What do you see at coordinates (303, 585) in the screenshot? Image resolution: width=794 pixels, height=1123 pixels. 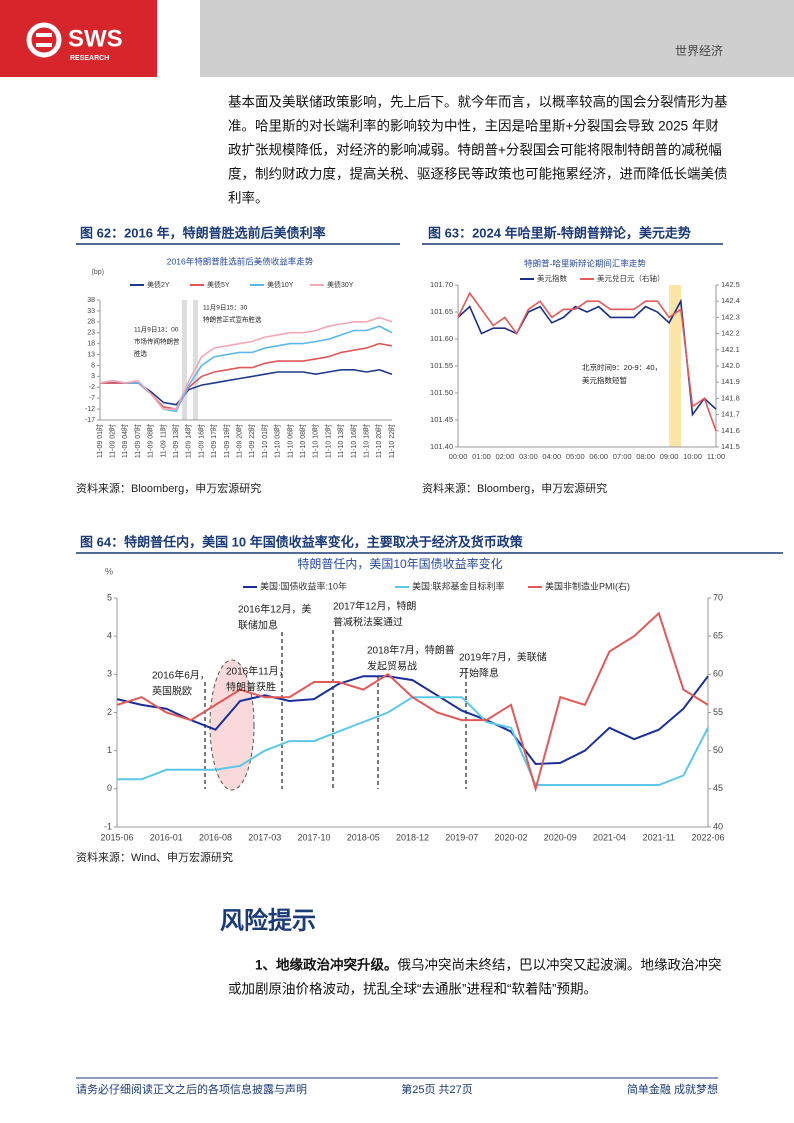 I see `legend-label: 美国:国债收益率:10年` at bounding box center [303, 585].